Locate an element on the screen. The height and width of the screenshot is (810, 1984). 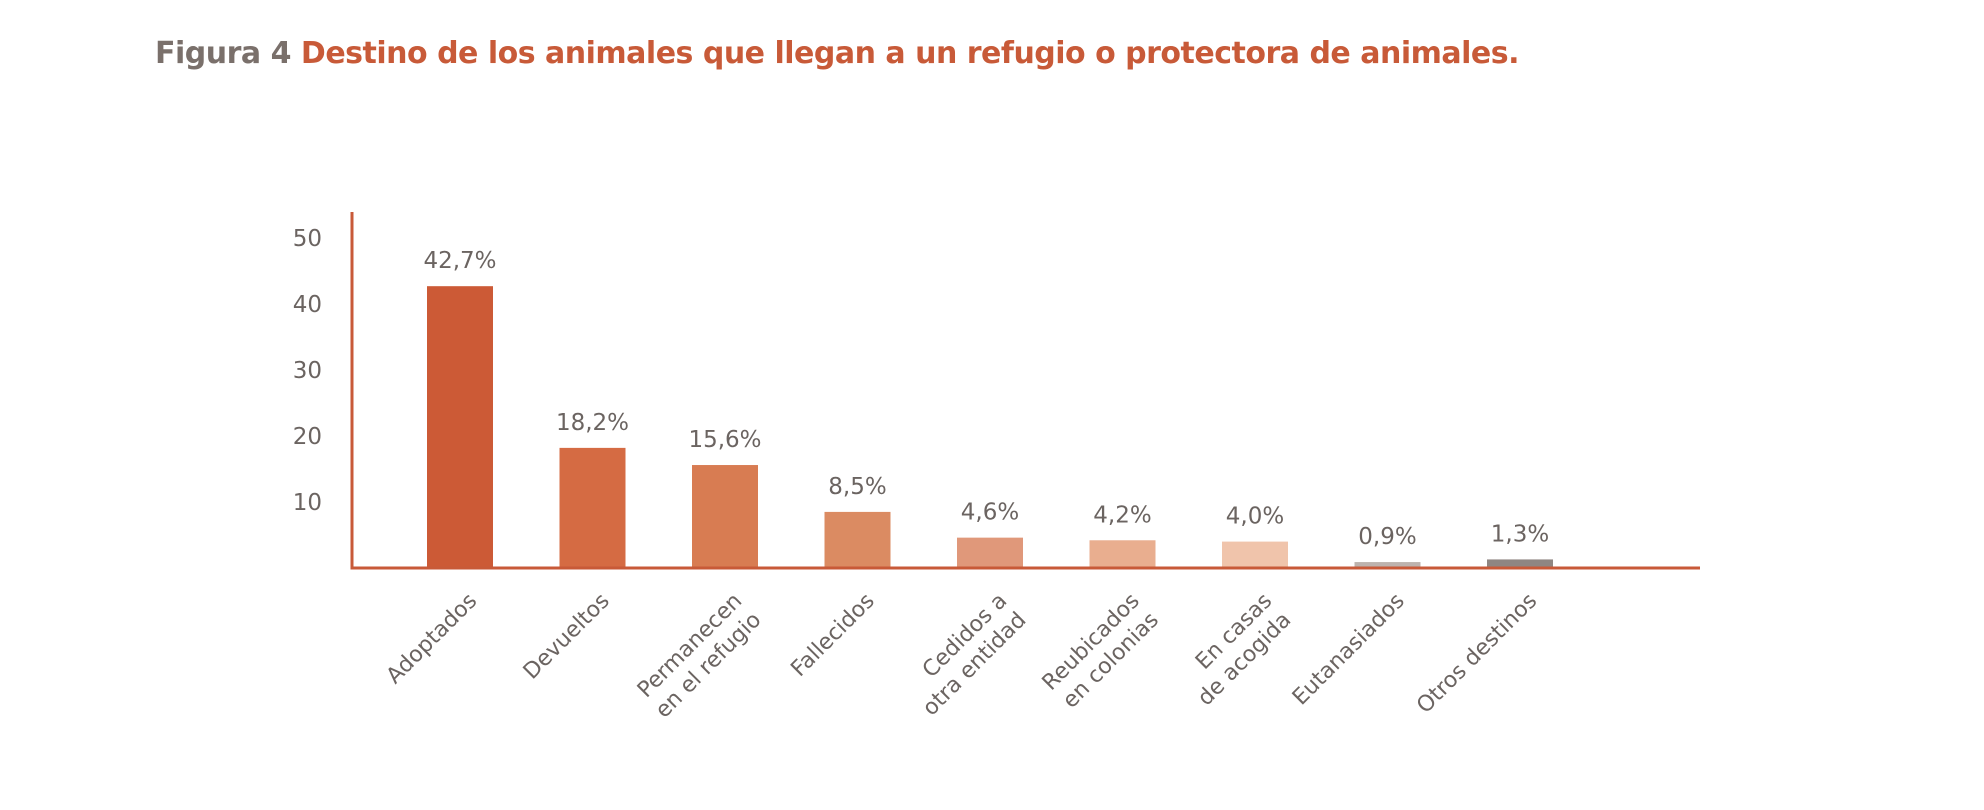
category-label: Reubicadosen colonias is located at coordinates (1101, 652).